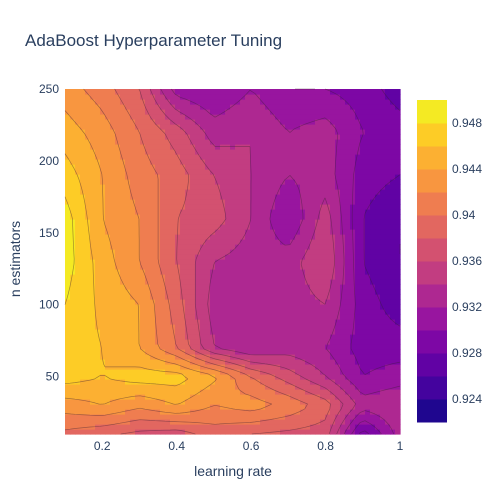 This screenshot has height=500, width=500. Describe the element at coordinates (432, 250) in the screenshot. I see `colorbar-band` at that location.